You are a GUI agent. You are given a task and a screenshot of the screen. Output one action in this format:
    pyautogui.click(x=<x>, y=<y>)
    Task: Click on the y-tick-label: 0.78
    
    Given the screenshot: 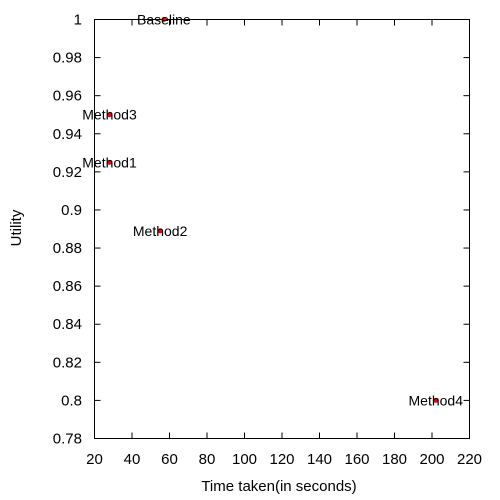 What is the action you would take?
    pyautogui.click(x=67, y=439)
    